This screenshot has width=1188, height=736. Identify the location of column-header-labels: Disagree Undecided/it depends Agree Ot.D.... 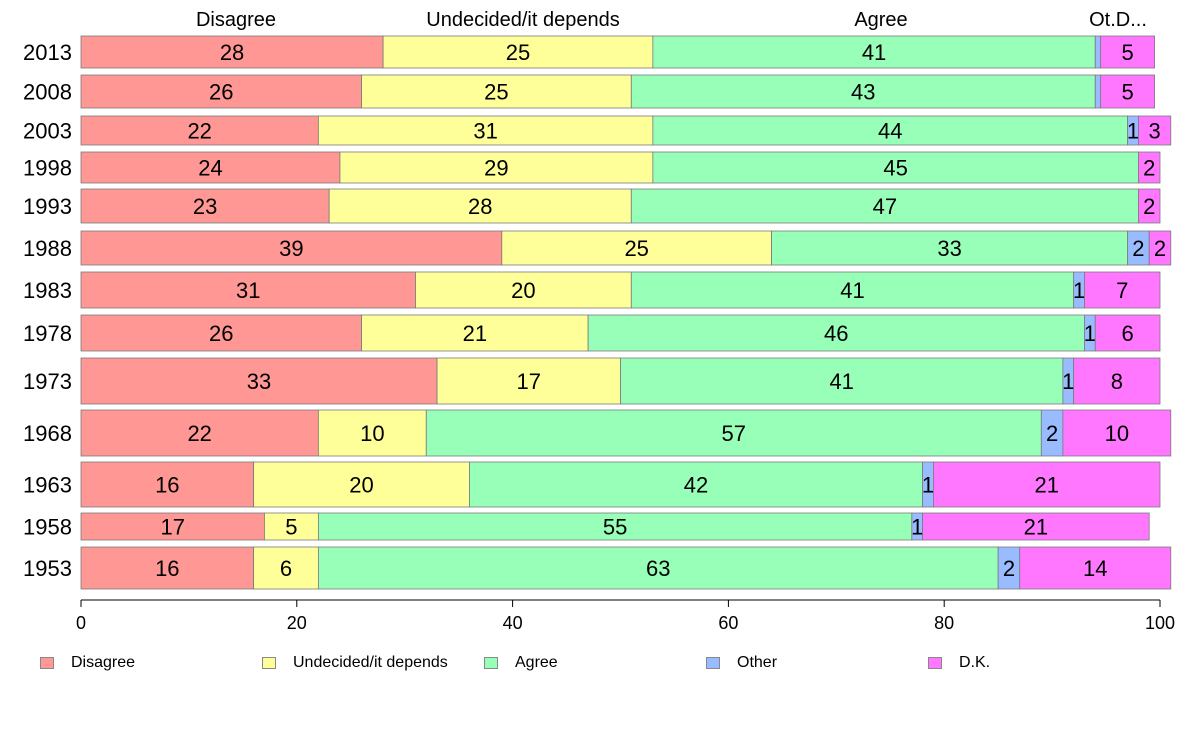
(671, 20).